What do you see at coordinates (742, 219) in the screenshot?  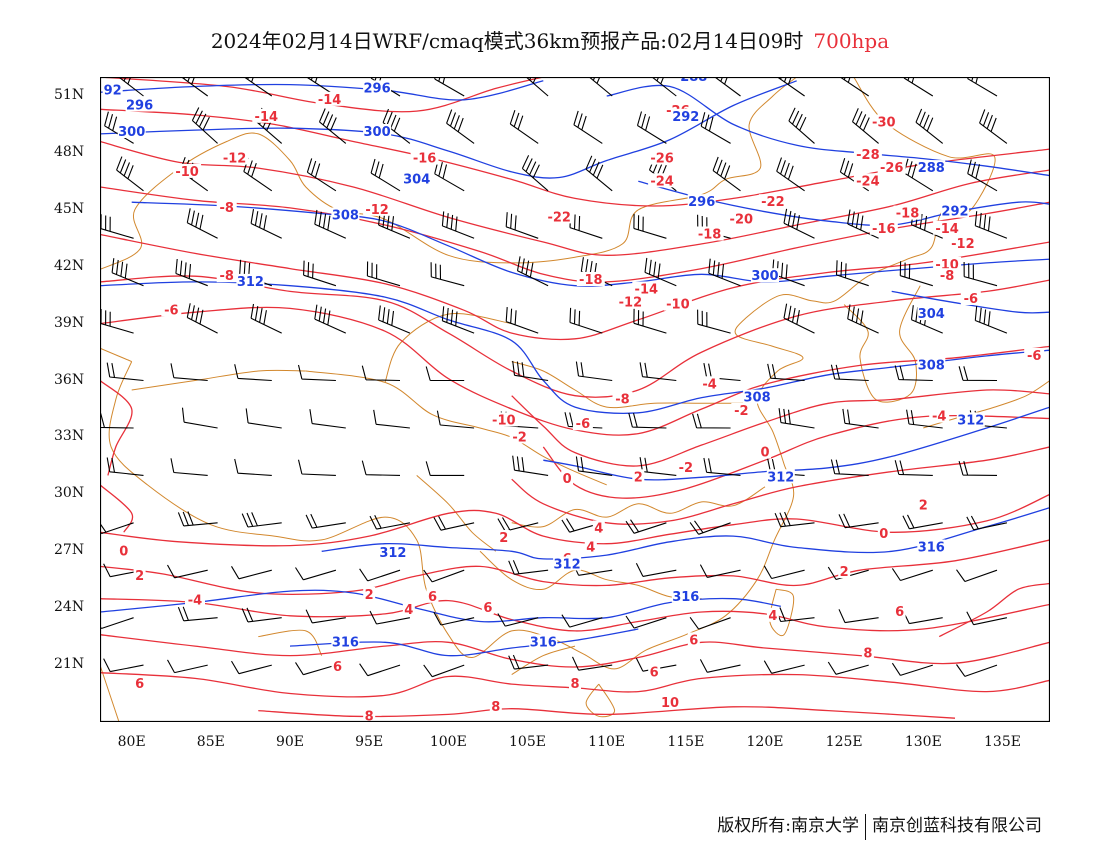 I see `temperature-label: -20` at bounding box center [742, 219].